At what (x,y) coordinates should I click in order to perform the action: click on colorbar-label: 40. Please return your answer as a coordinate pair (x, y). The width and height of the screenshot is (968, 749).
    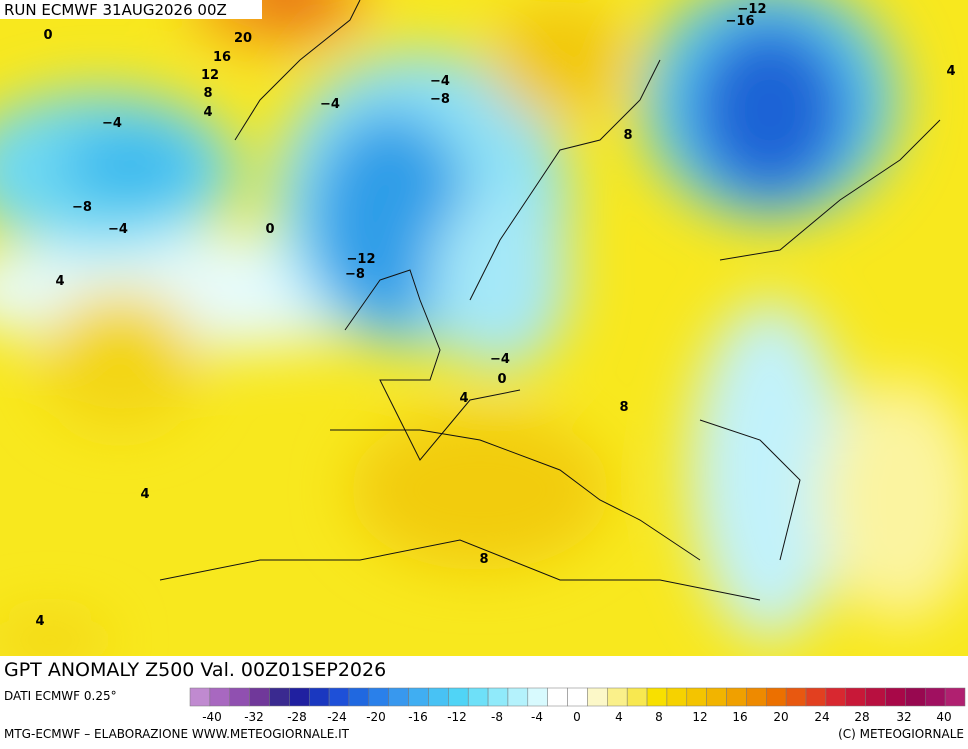
    Looking at the image, I should click on (943, 717).